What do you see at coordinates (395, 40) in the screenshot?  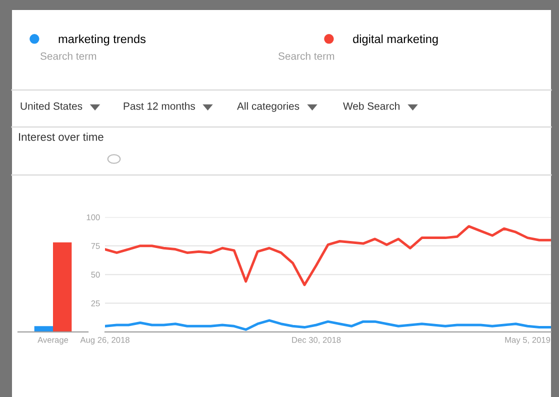 I see `legend-label: digital marketing` at bounding box center [395, 40].